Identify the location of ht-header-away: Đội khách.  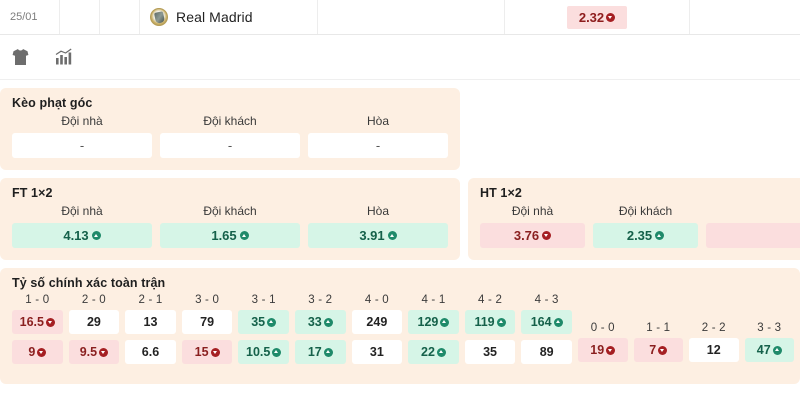
(645, 211).